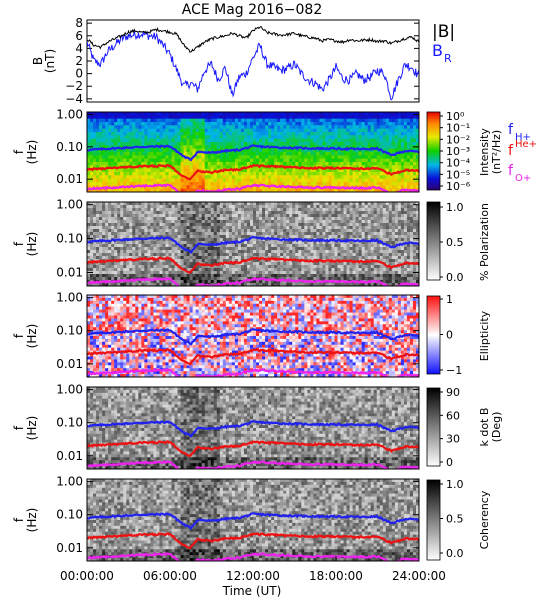 This screenshot has width=550, height=600. I want to click on freq-ylabel-top: f, so click(19, 151).